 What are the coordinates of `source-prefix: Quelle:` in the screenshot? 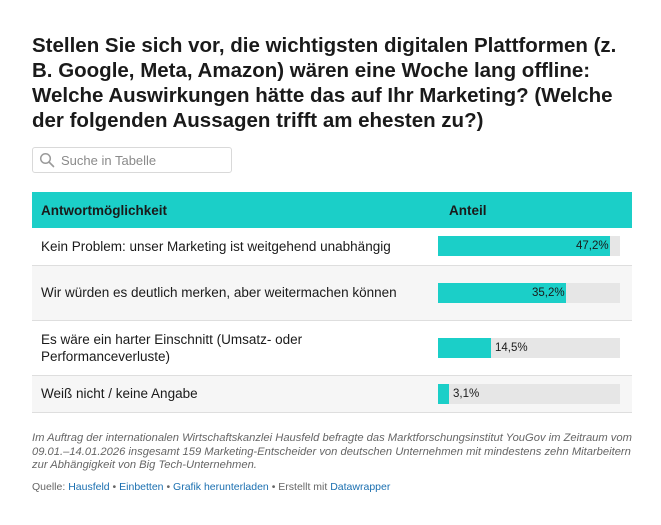 It's located at (50, 487).